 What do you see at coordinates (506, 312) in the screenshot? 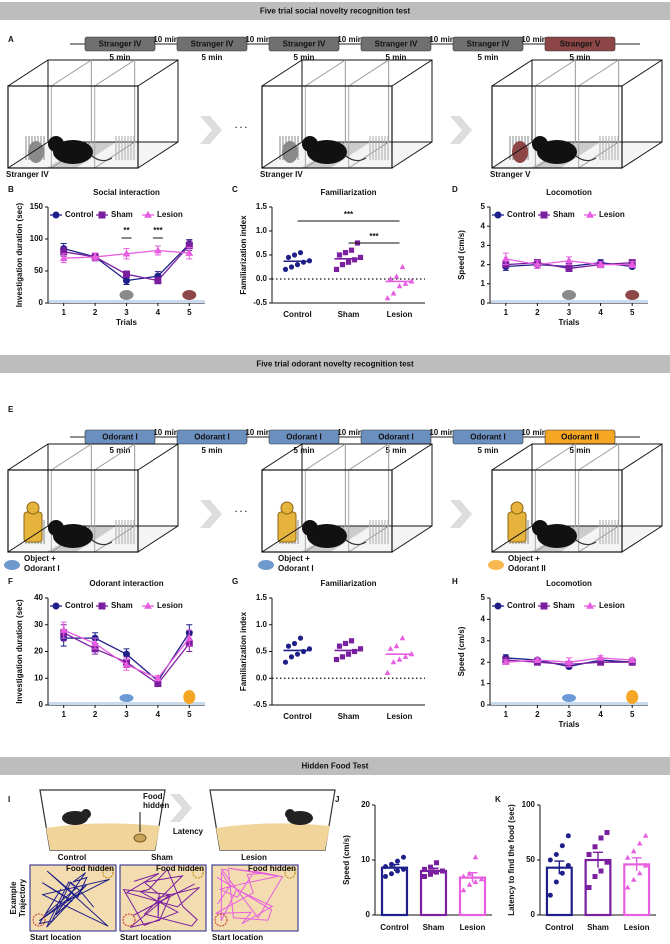
I see `x-tick-label: 1` at bounding box center [506, 312].